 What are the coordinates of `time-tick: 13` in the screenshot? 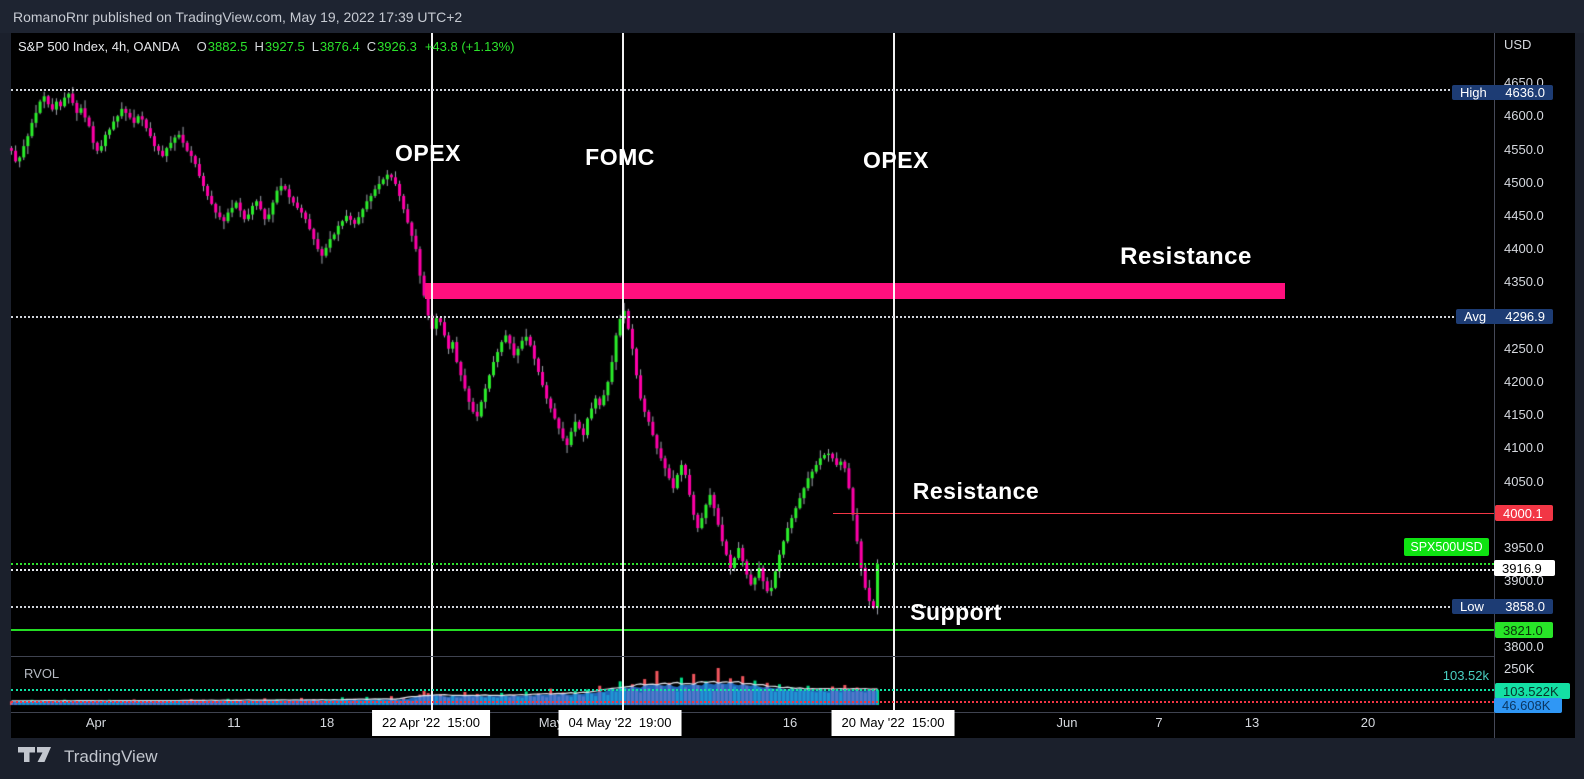 It's located at (1252, 722).